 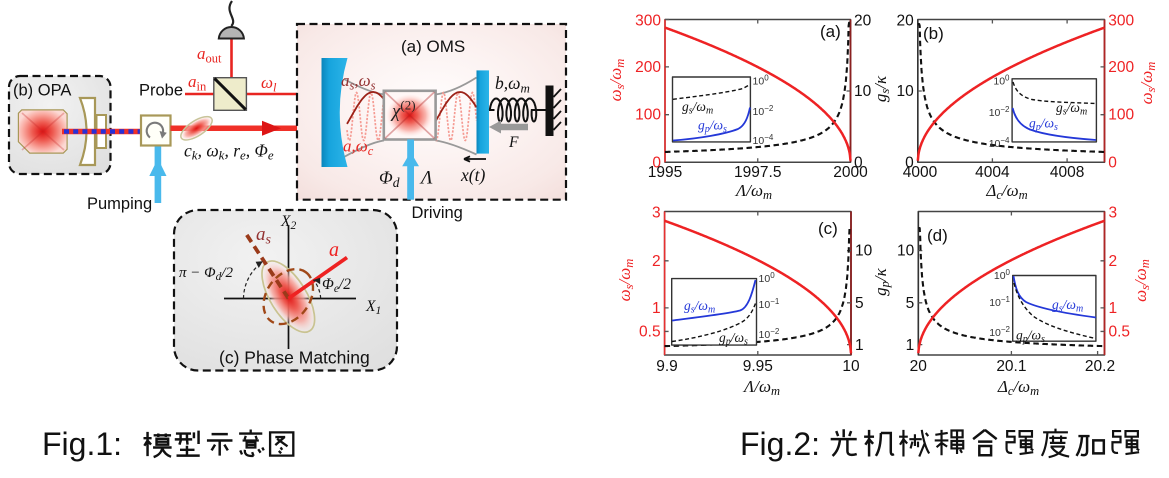 I want to click on svg-text: gs/κ, so click(x=881, y=88).